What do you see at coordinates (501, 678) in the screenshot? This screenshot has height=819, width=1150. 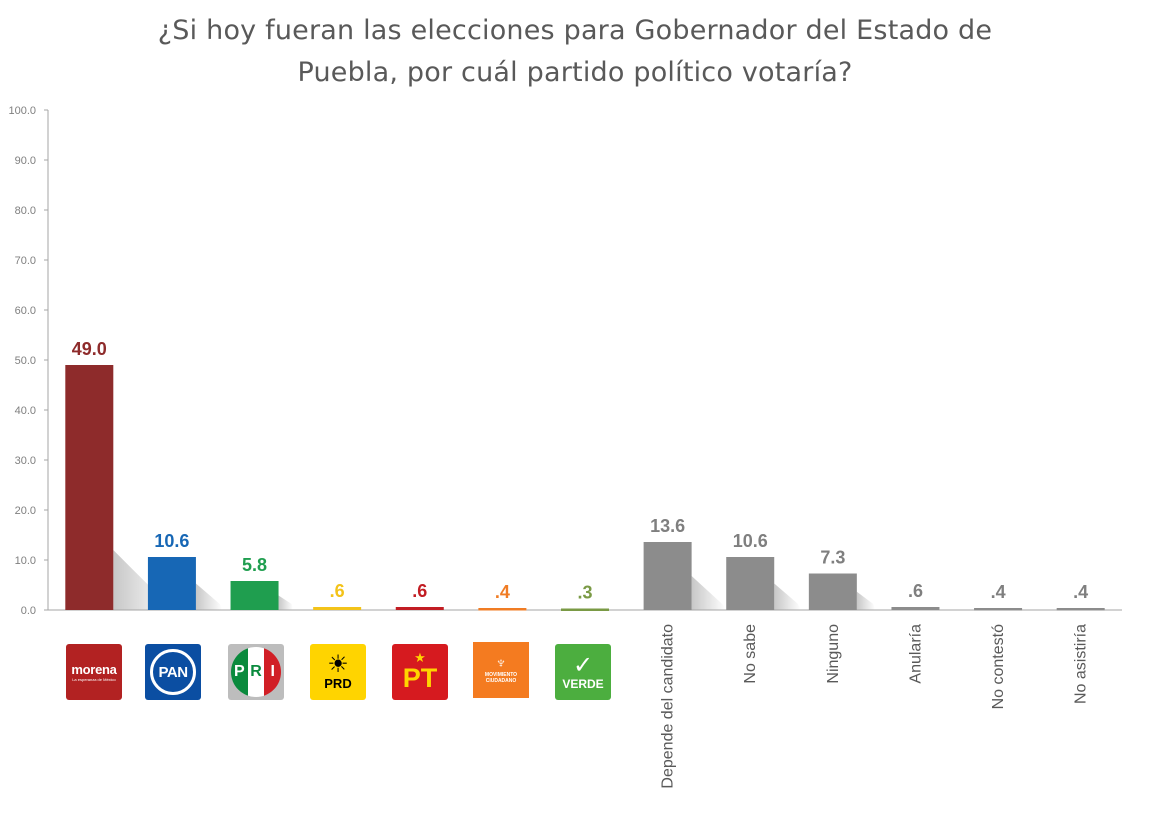 I see `mc-logo-text: MOVIMIENTO CIUDADANO` at bounding box center [501, 678].